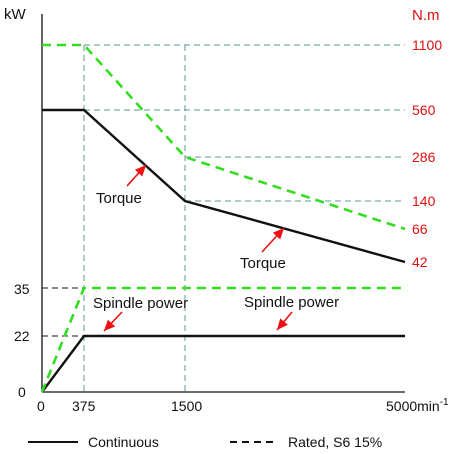 This screenshot has width=465, height=454. Describe the element at coordinates (84, 406) in the screenshot. I see `x-tick-375: 375` at that location.